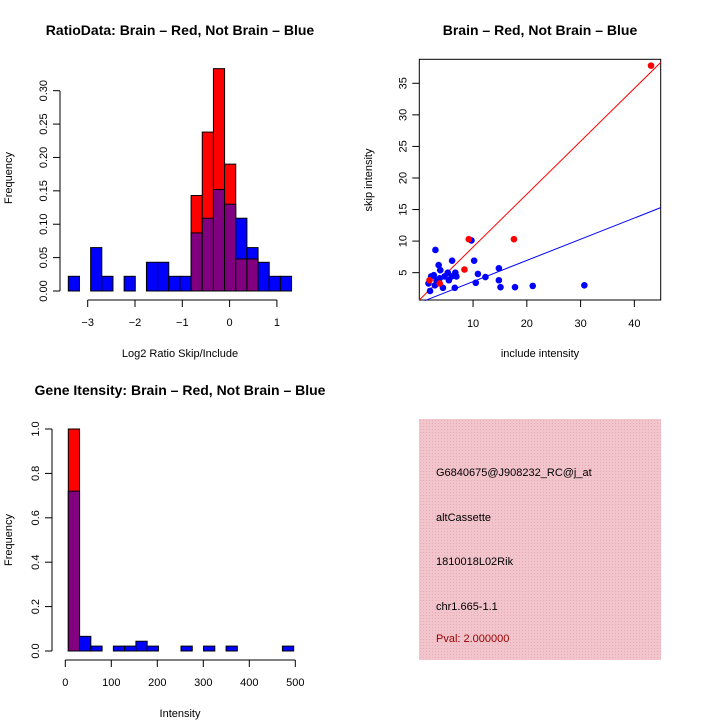 Image resolution: width=720 pixels, height=720 pixels. What do you see at coordinates (403, 83) in the screenshot?
I see `y-tick-label: 35` at bounding box center [403, 83].